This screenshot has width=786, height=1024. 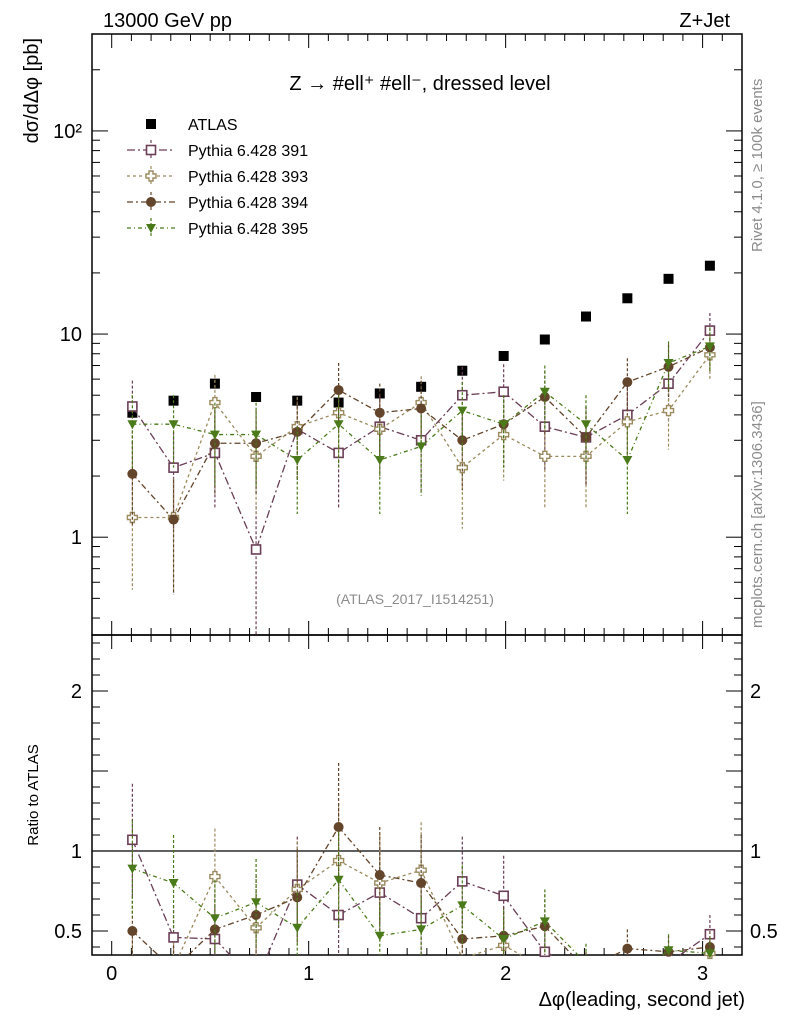 I want to click on x-tick-label: 2, so click(x=505, y=974).